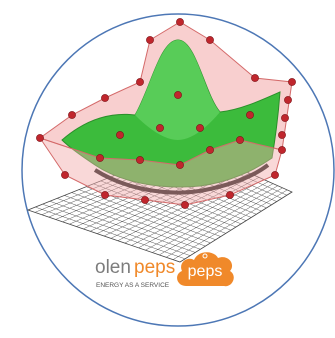  Describe the element at coordinates (177, 90) in the screenshot. I see `surface-peak` at that location.